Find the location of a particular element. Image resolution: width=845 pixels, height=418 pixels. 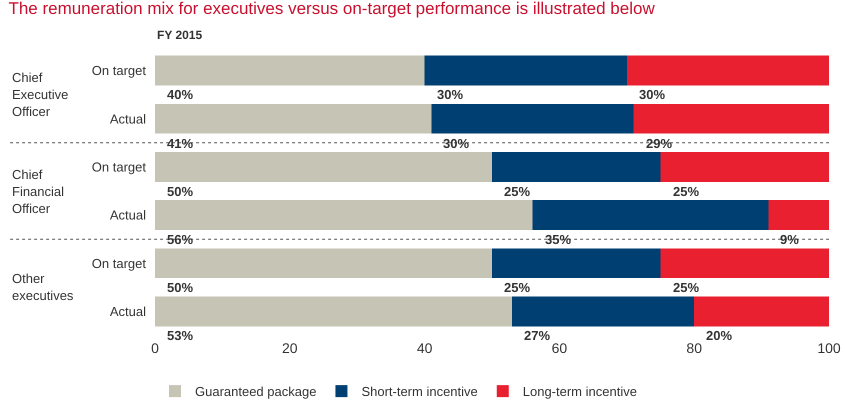

data-label: 27% is located at coordinates (537, 335).